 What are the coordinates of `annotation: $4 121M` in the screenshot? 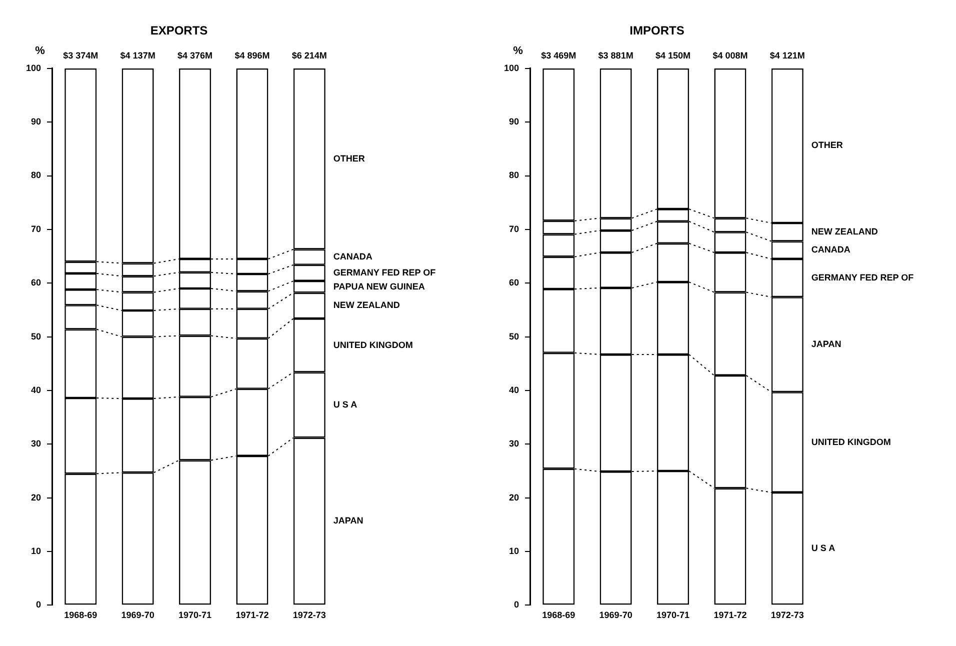 It's located at (787, 55).